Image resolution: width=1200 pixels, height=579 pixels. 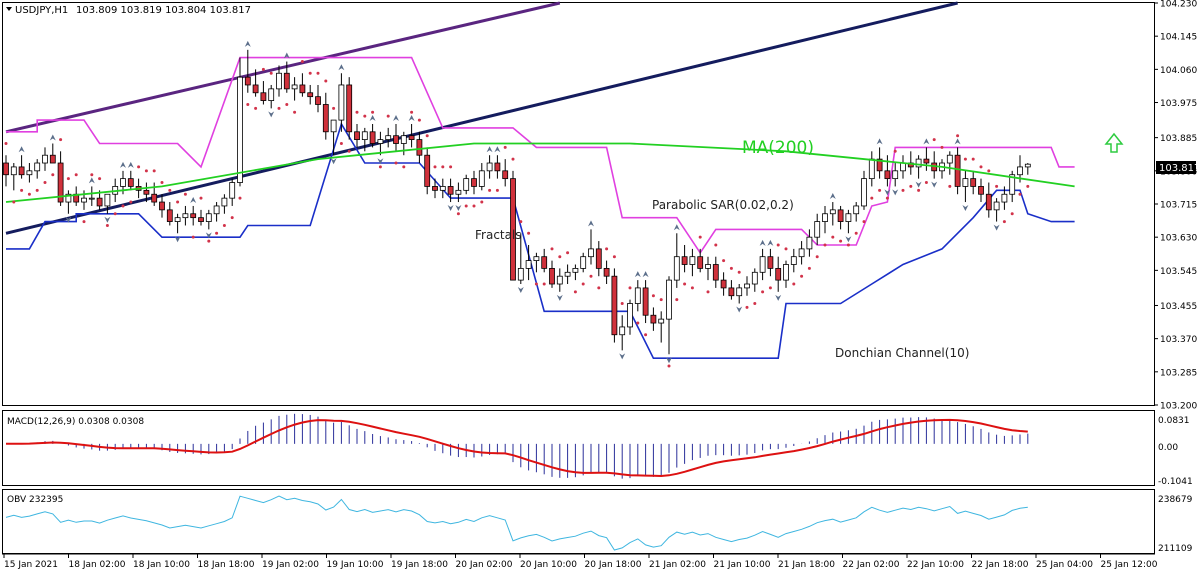 I want to click on up-arrow-icon, so click(x=1114, y=142).